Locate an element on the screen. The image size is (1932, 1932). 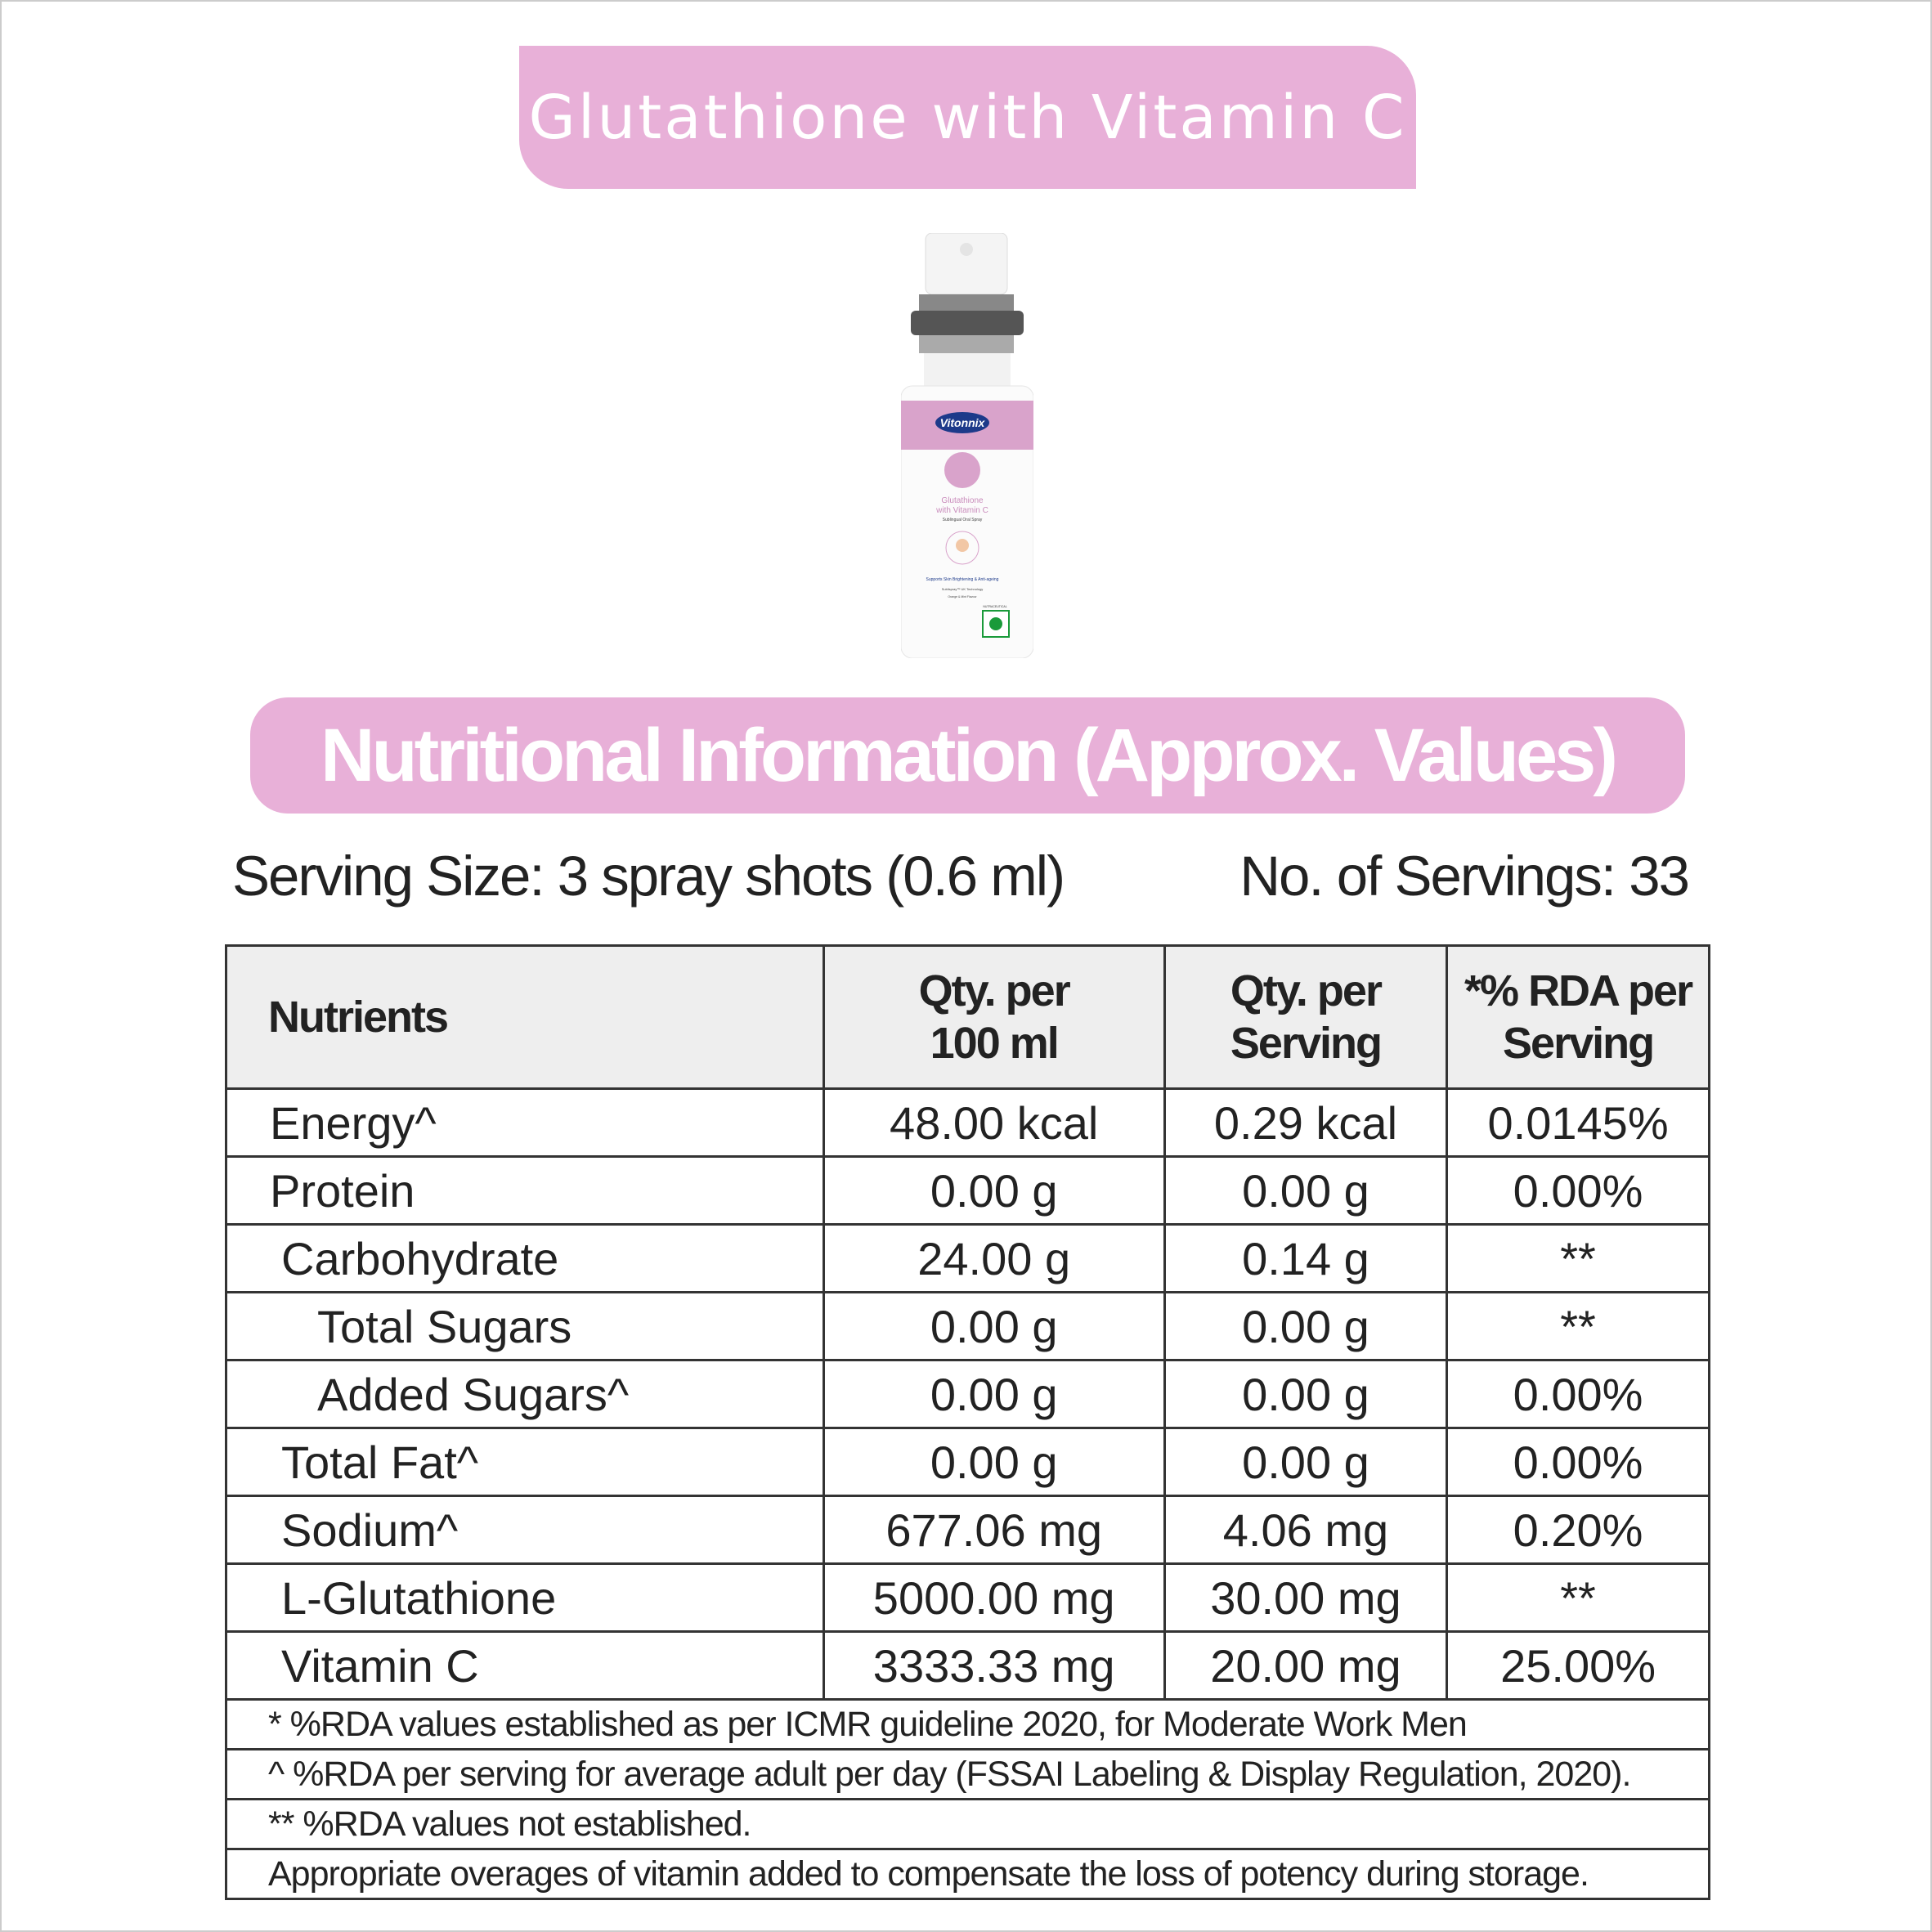
nutrition-heading: Nutritional Information (Approx. Values) is located at coordinates (969, 755).